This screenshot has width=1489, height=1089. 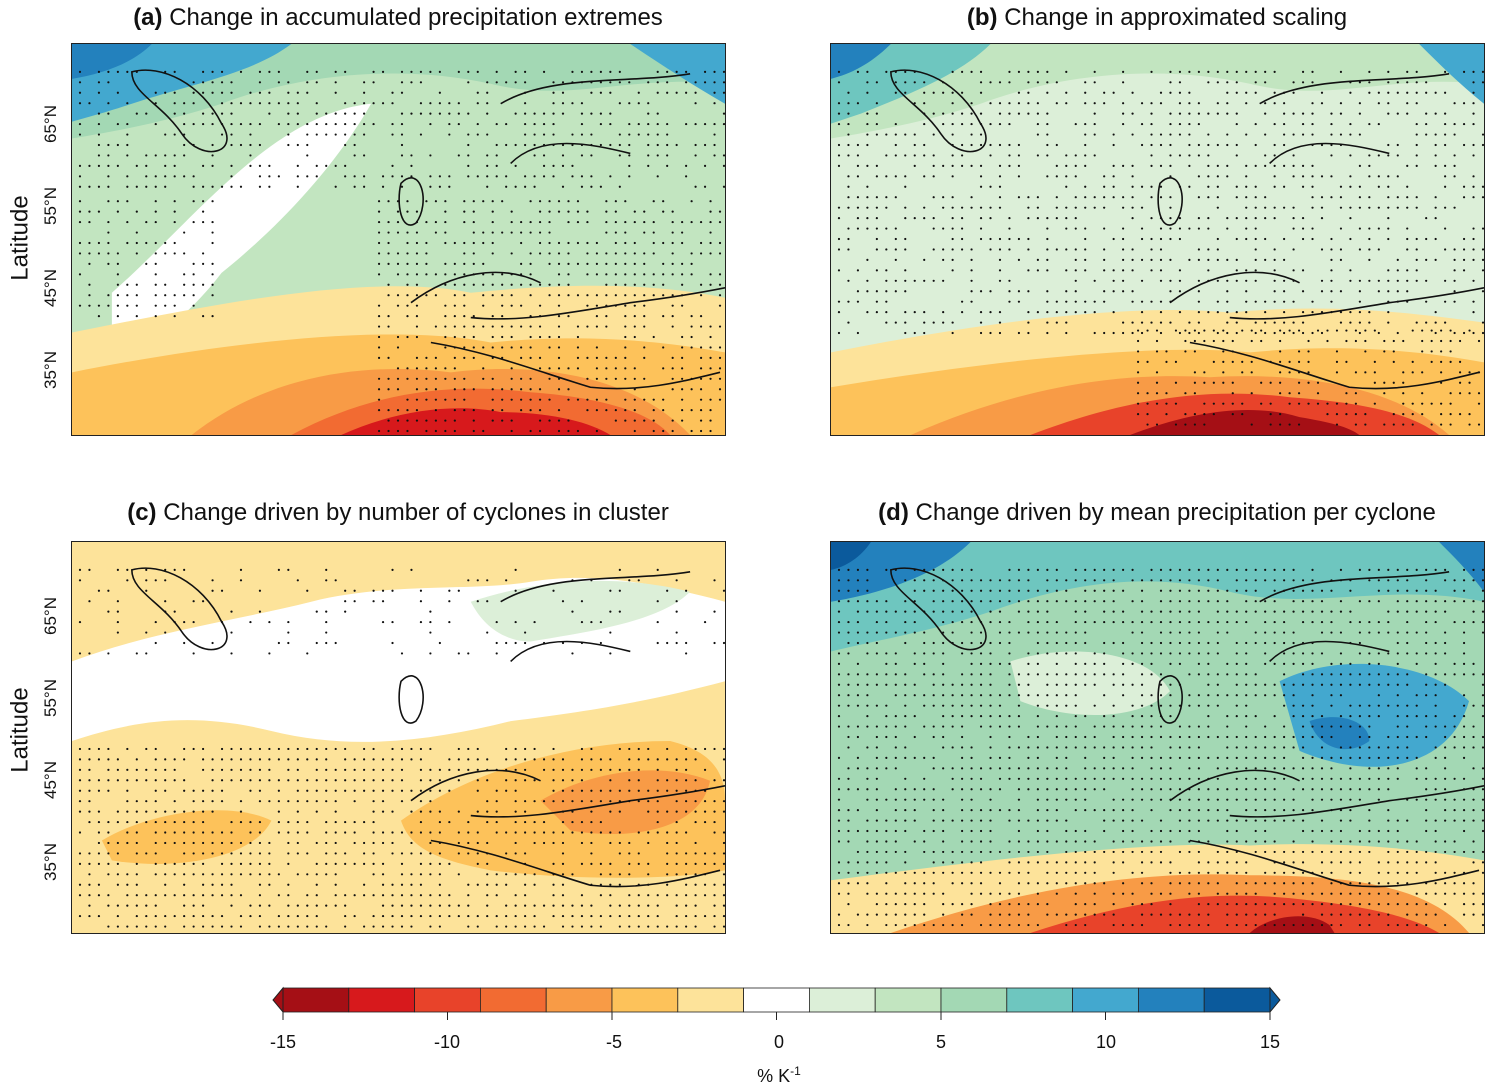 What do you see at coordinates (278, 1000) in the screenshot?
I see `colorbar-min-arrow` at bounding box center [278, 1000].